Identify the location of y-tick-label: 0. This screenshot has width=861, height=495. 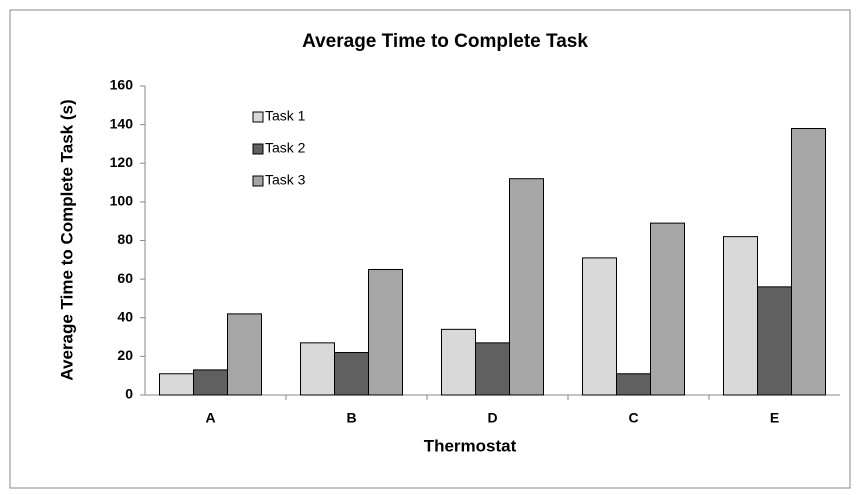
(129, 394).